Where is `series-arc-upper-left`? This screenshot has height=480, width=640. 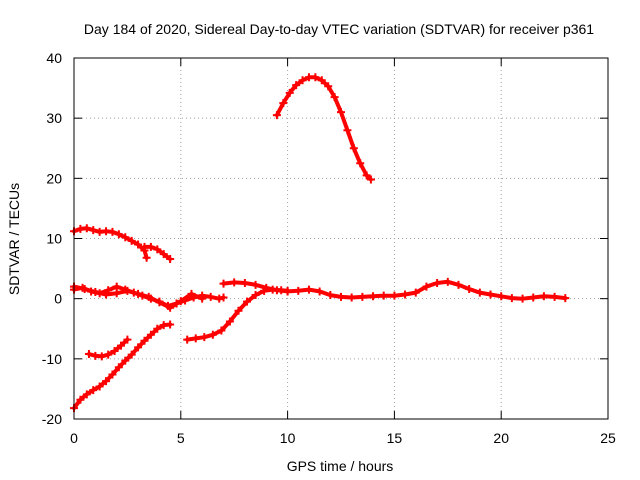
series-arc-upper-left is located at coordinates (110, 243).